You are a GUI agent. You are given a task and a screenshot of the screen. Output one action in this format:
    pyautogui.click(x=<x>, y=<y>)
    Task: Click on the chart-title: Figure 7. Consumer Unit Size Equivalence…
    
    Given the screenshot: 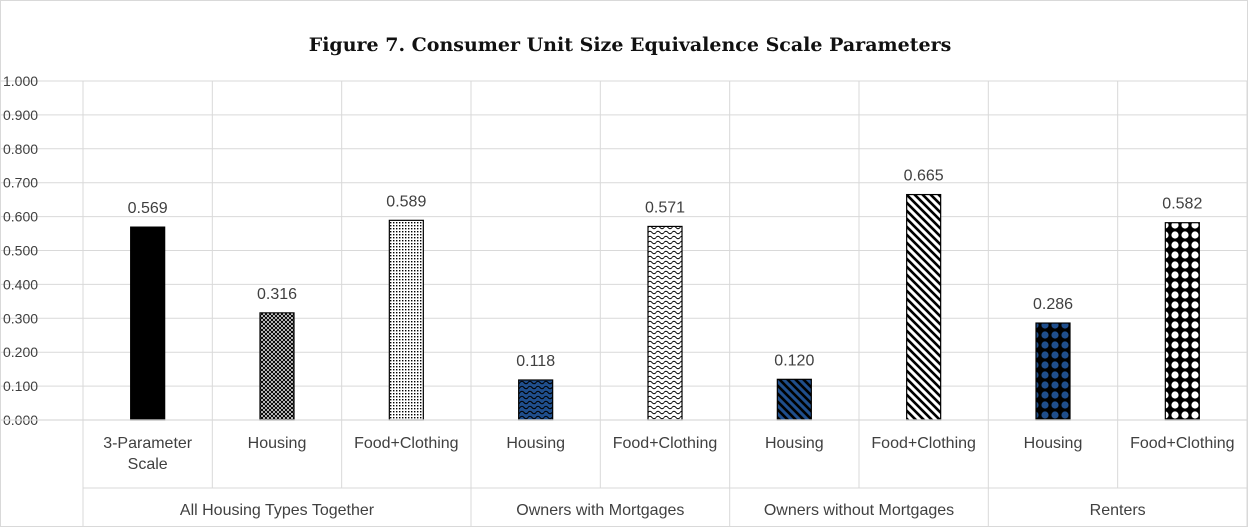 What is the action you would take?
    pyautogui.click(x=630, y=45)
    